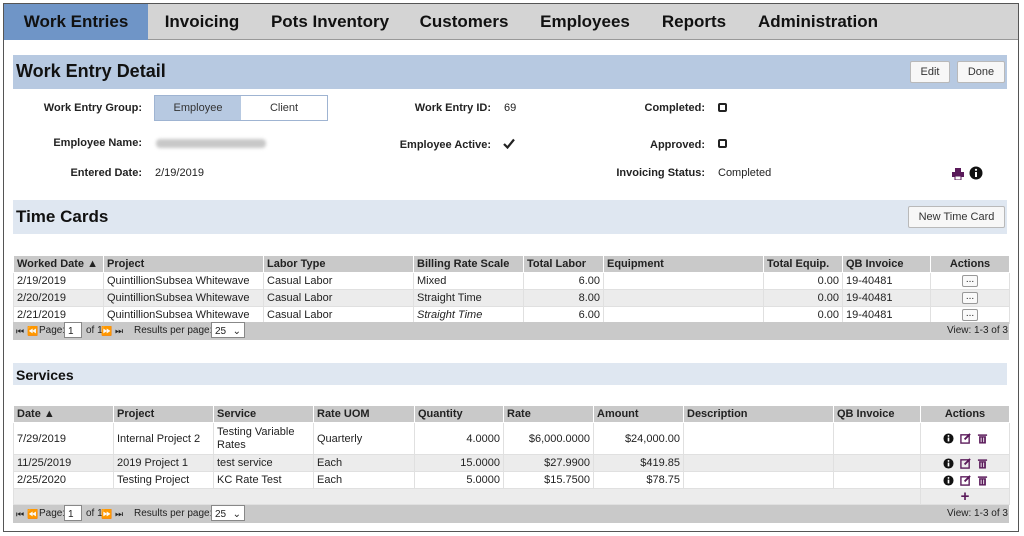 This screenshot has height=536, width=1024. I want to click on chevron-down-icon: ⌄, so click(236, 331).